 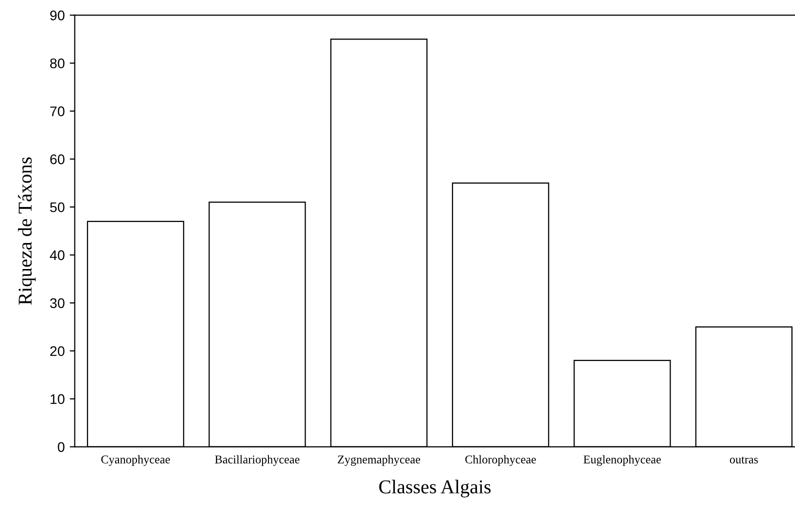 What do you see at coordinates (57, 399) in the screenshot?
I see `y-tick-label: 10` at bounding box center [57, 399].